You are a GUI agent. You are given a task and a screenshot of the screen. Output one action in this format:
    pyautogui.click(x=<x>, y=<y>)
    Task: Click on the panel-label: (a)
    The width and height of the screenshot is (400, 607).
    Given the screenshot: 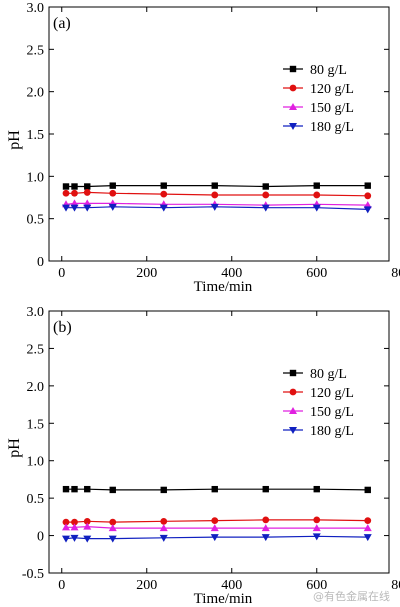 What is the action you would take?
    pyautogui.click(x=62, y=23)
    